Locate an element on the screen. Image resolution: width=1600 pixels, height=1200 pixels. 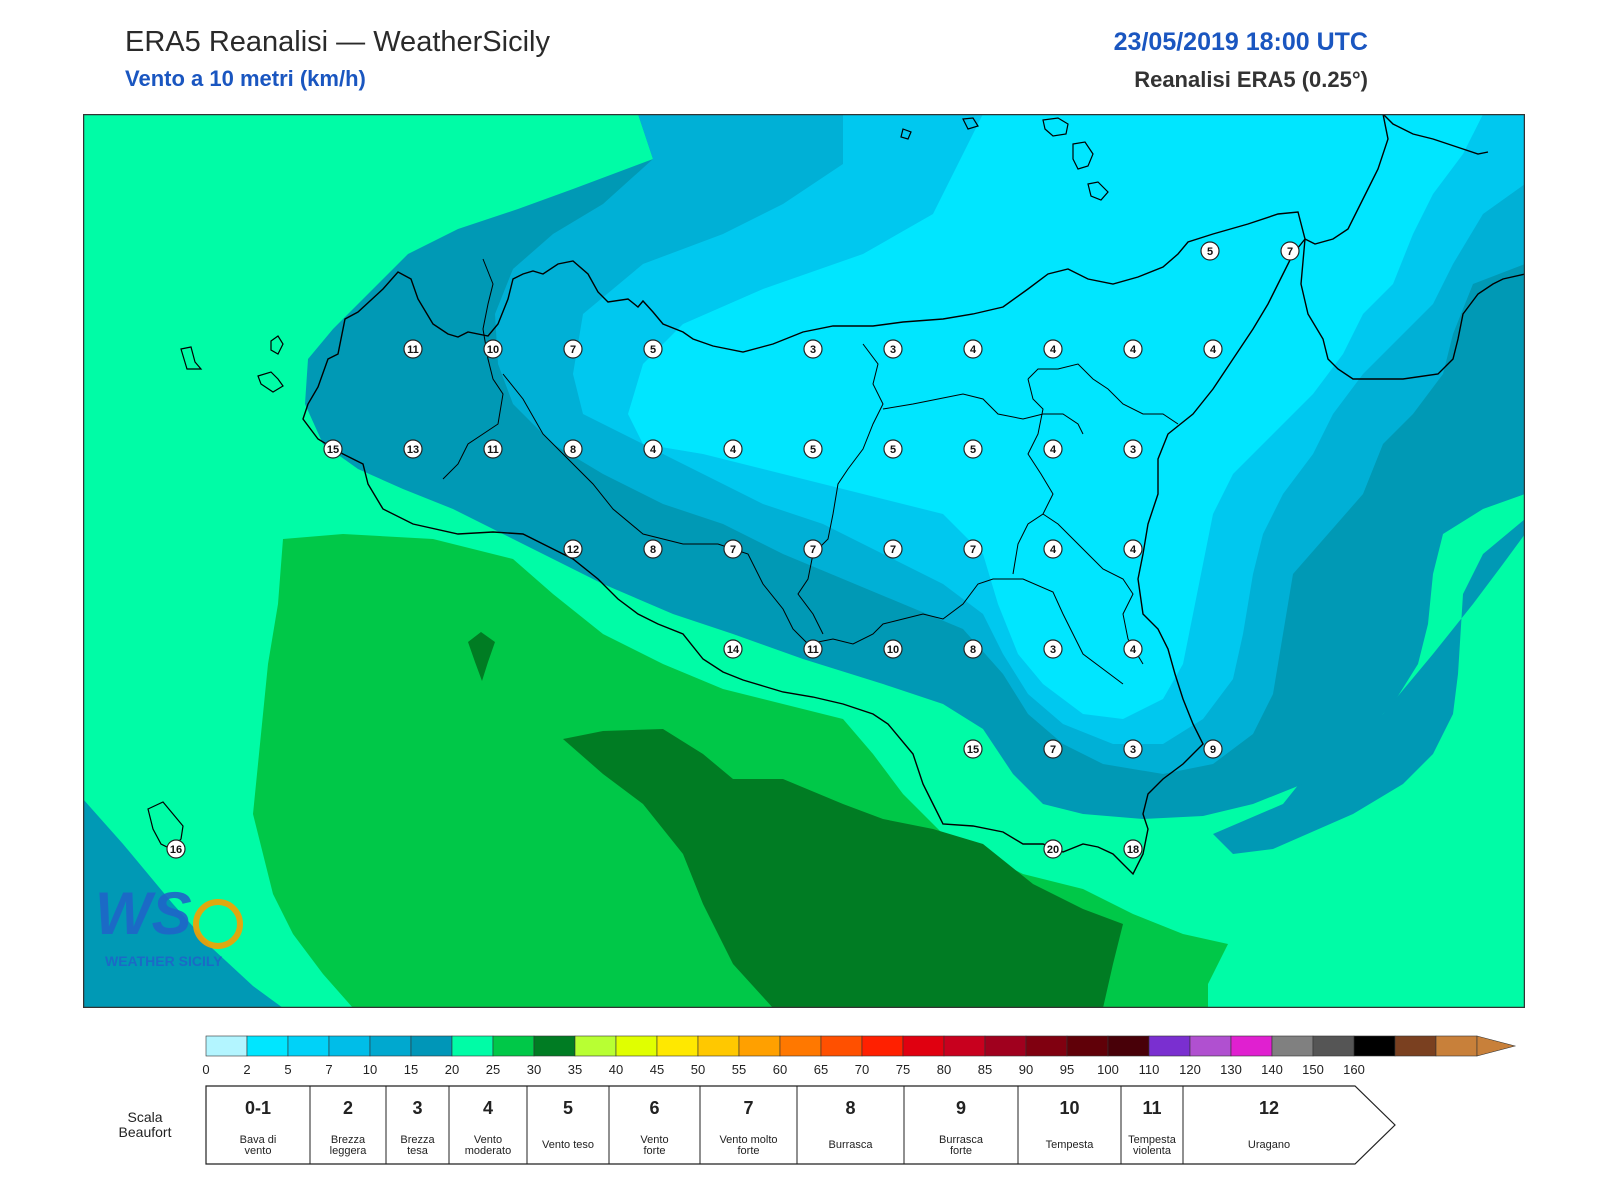
colorbar-tick-label: 75 is located at coordinates (903, 1069).